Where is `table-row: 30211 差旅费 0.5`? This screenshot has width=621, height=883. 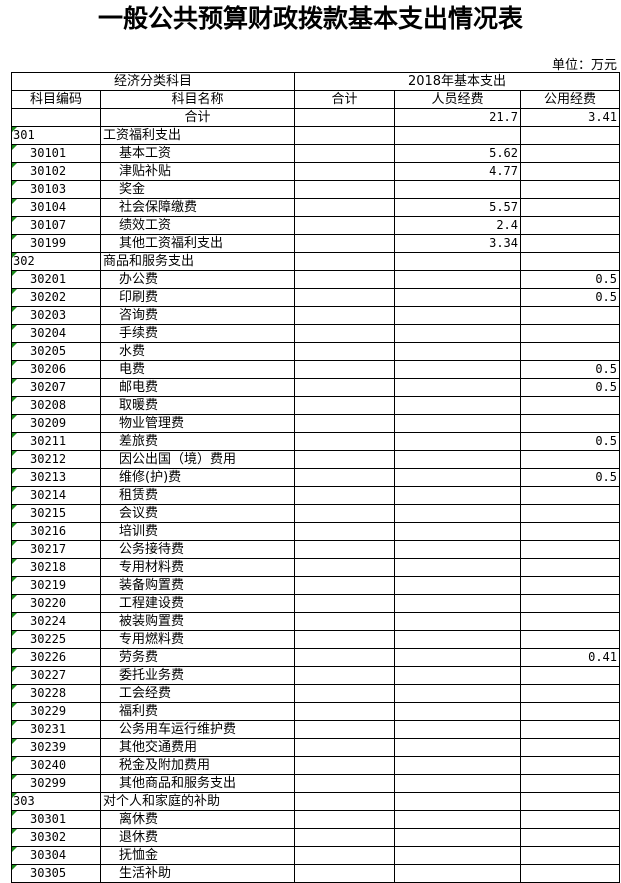
table-row: 30211 差旅费 0.5 is located at coordinates (315, 441).